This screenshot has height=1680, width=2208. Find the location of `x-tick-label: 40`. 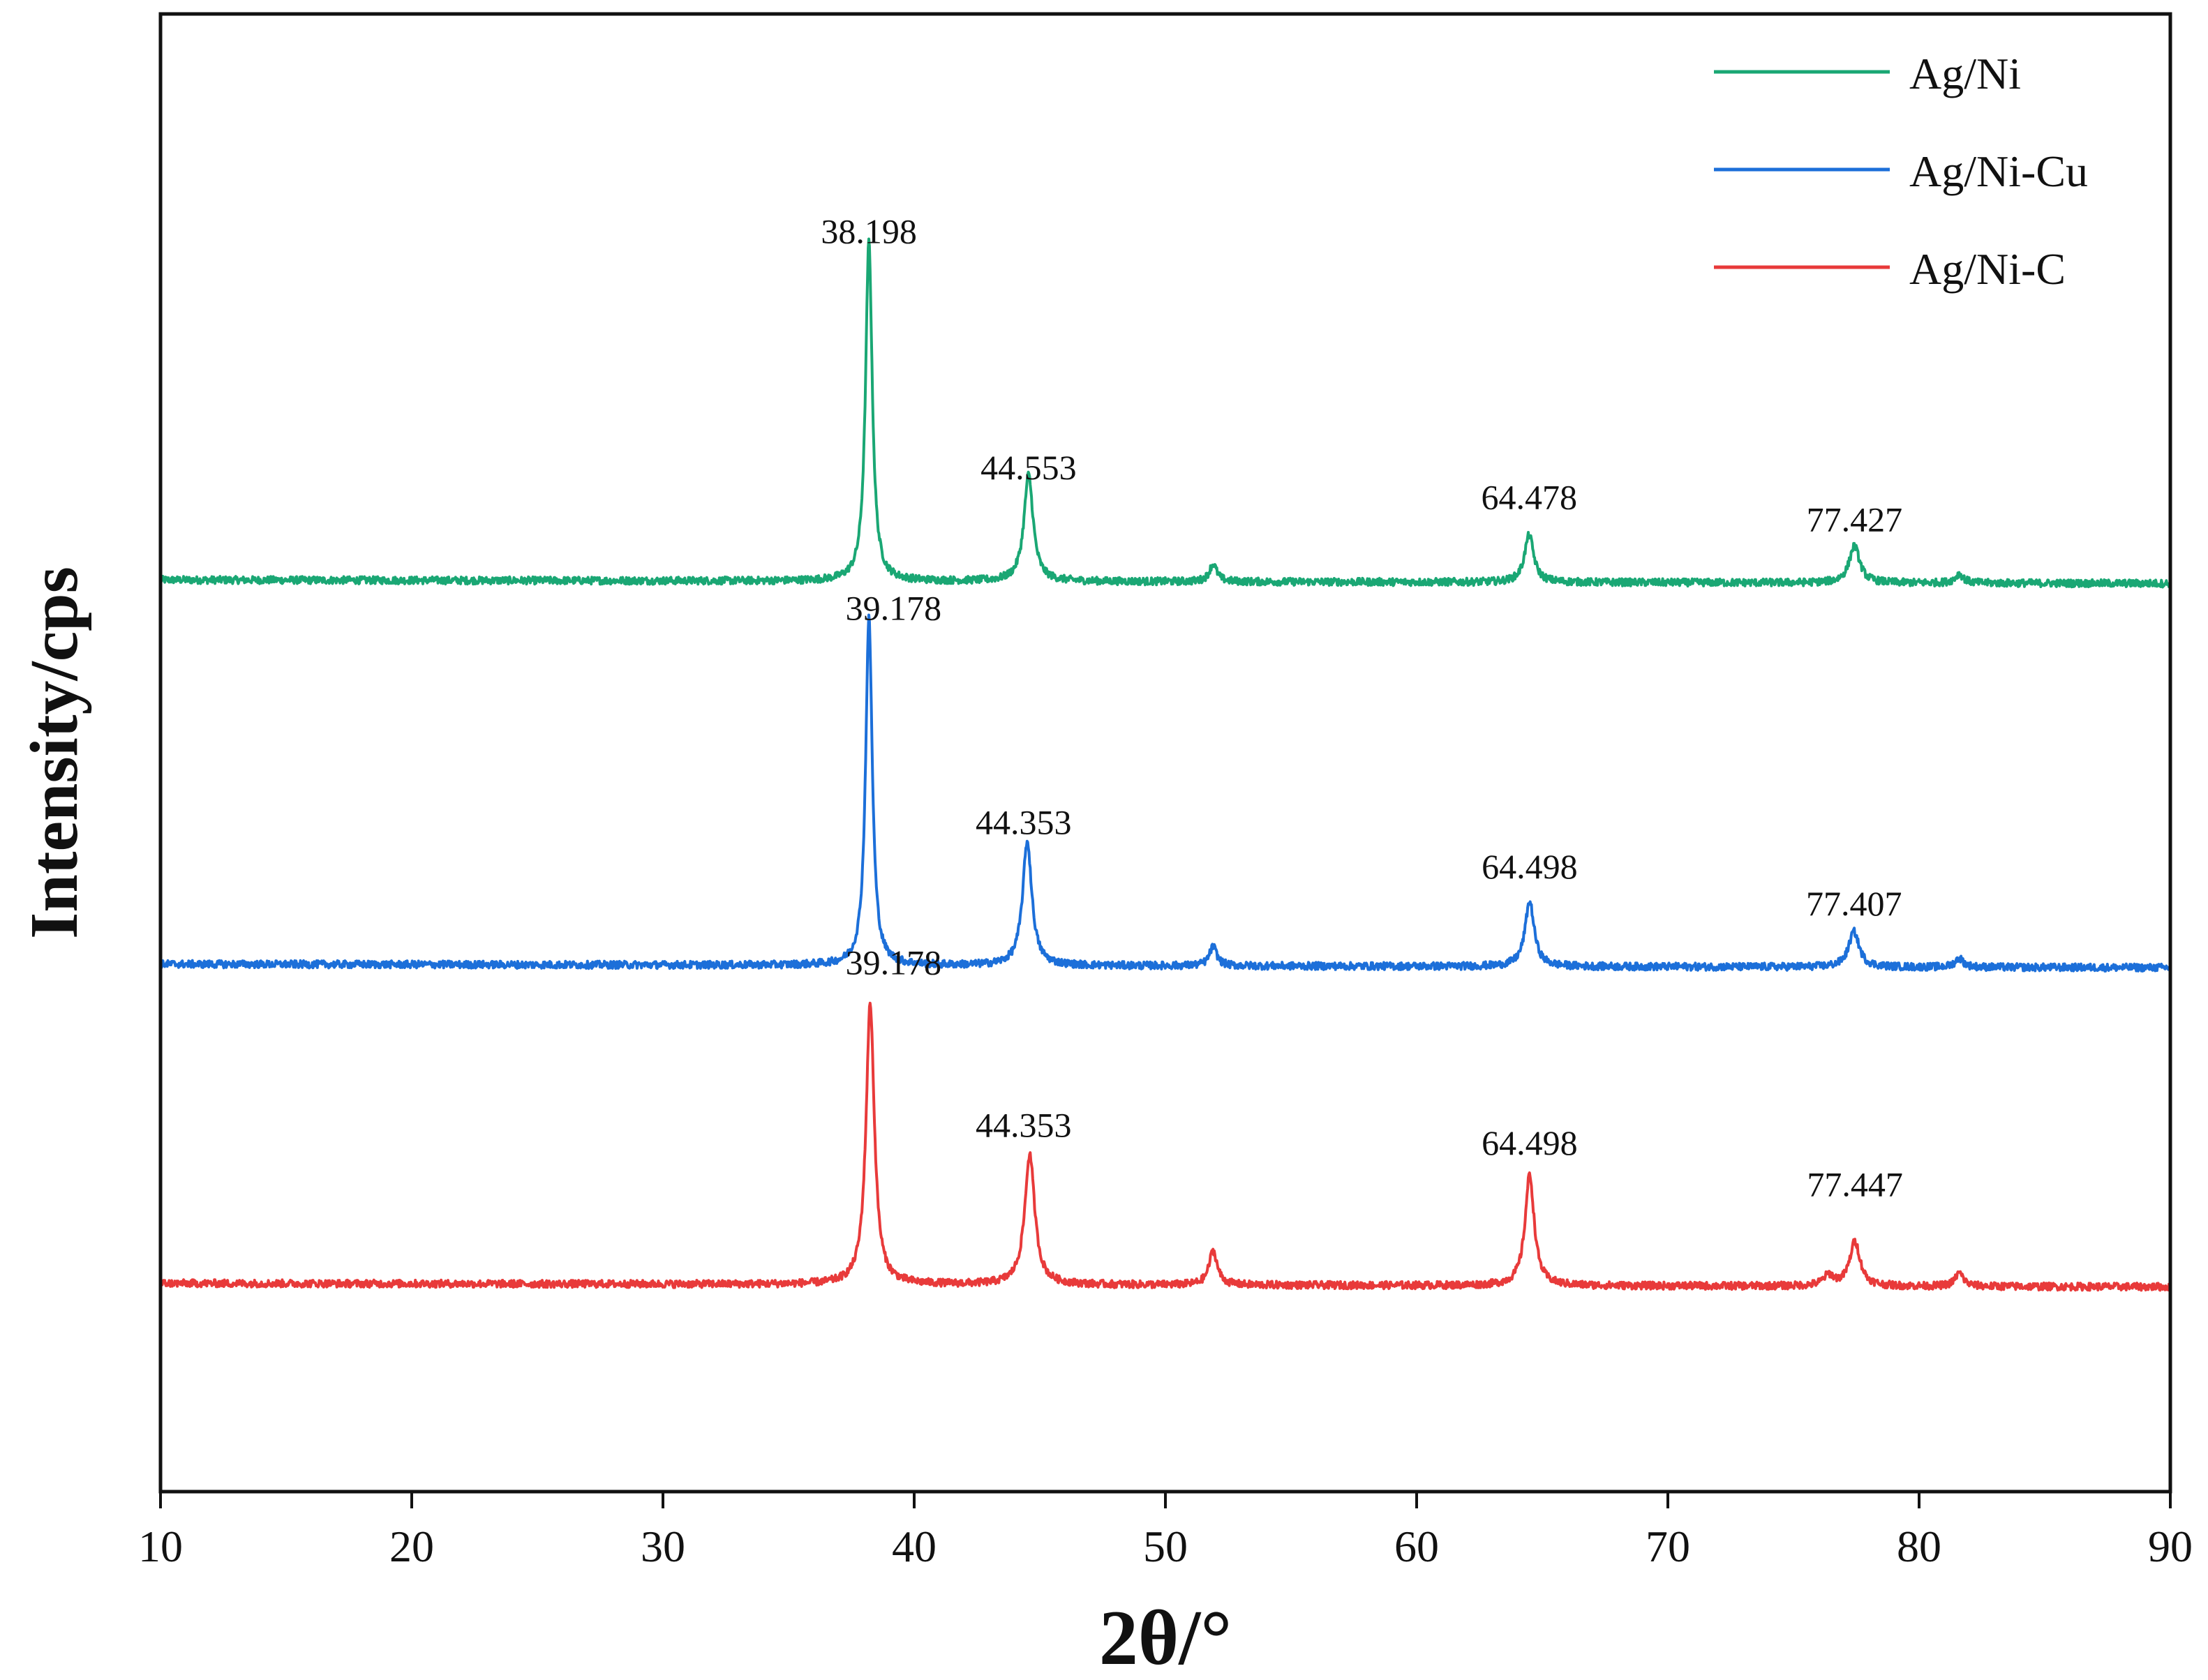

x-tick-label: 40 is located at coordinates (915, 1546).